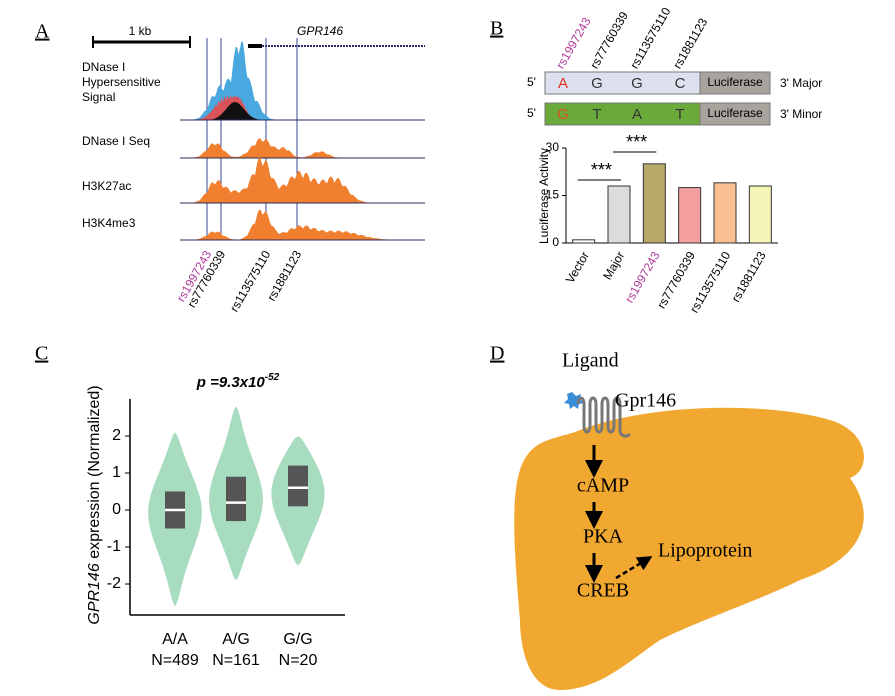 The image size is (895, 696). Describe the element at coordinates (609, 40) in the screenshot. I see `snp-label: rs77760339` at that location.